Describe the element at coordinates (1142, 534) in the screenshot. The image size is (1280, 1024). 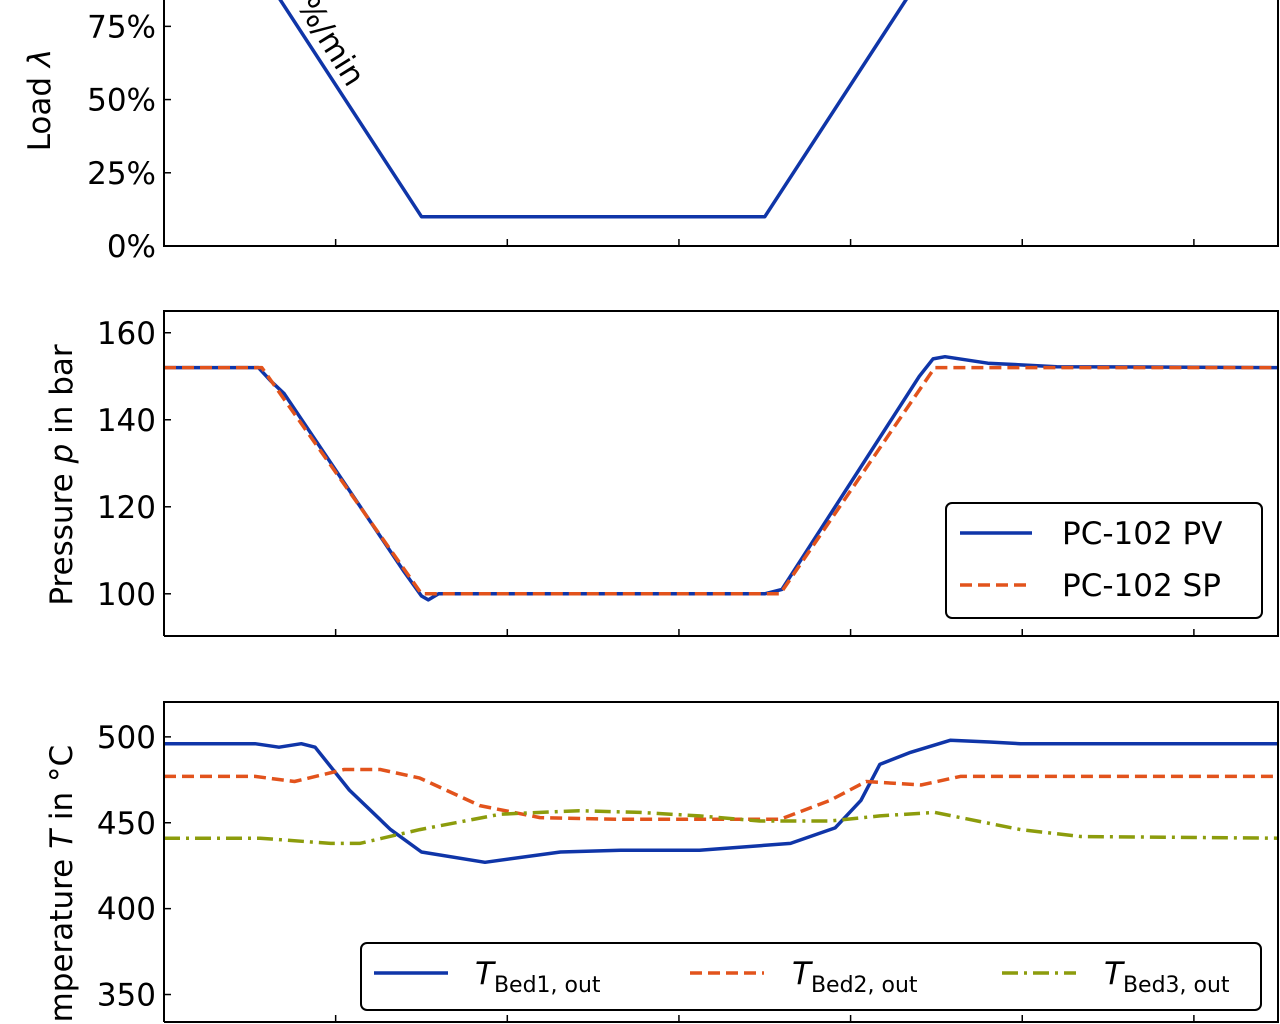
I see `legend-label-pv: PC-102 PV` at that location.